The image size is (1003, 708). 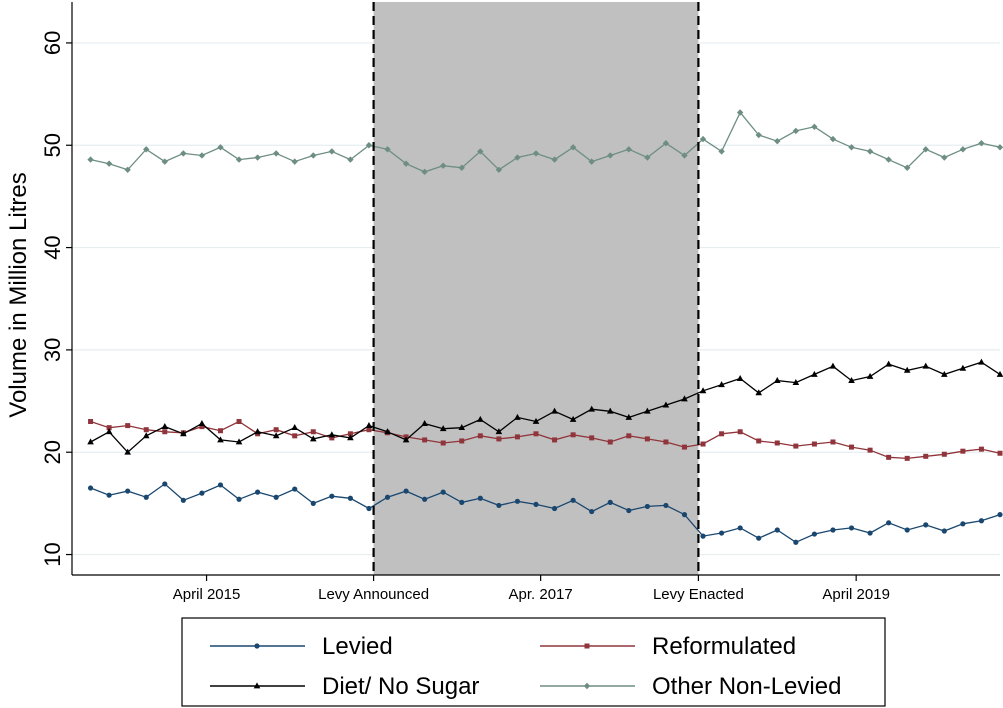 I want to click on y-tick-label: 30, so click(x=52, y=350).